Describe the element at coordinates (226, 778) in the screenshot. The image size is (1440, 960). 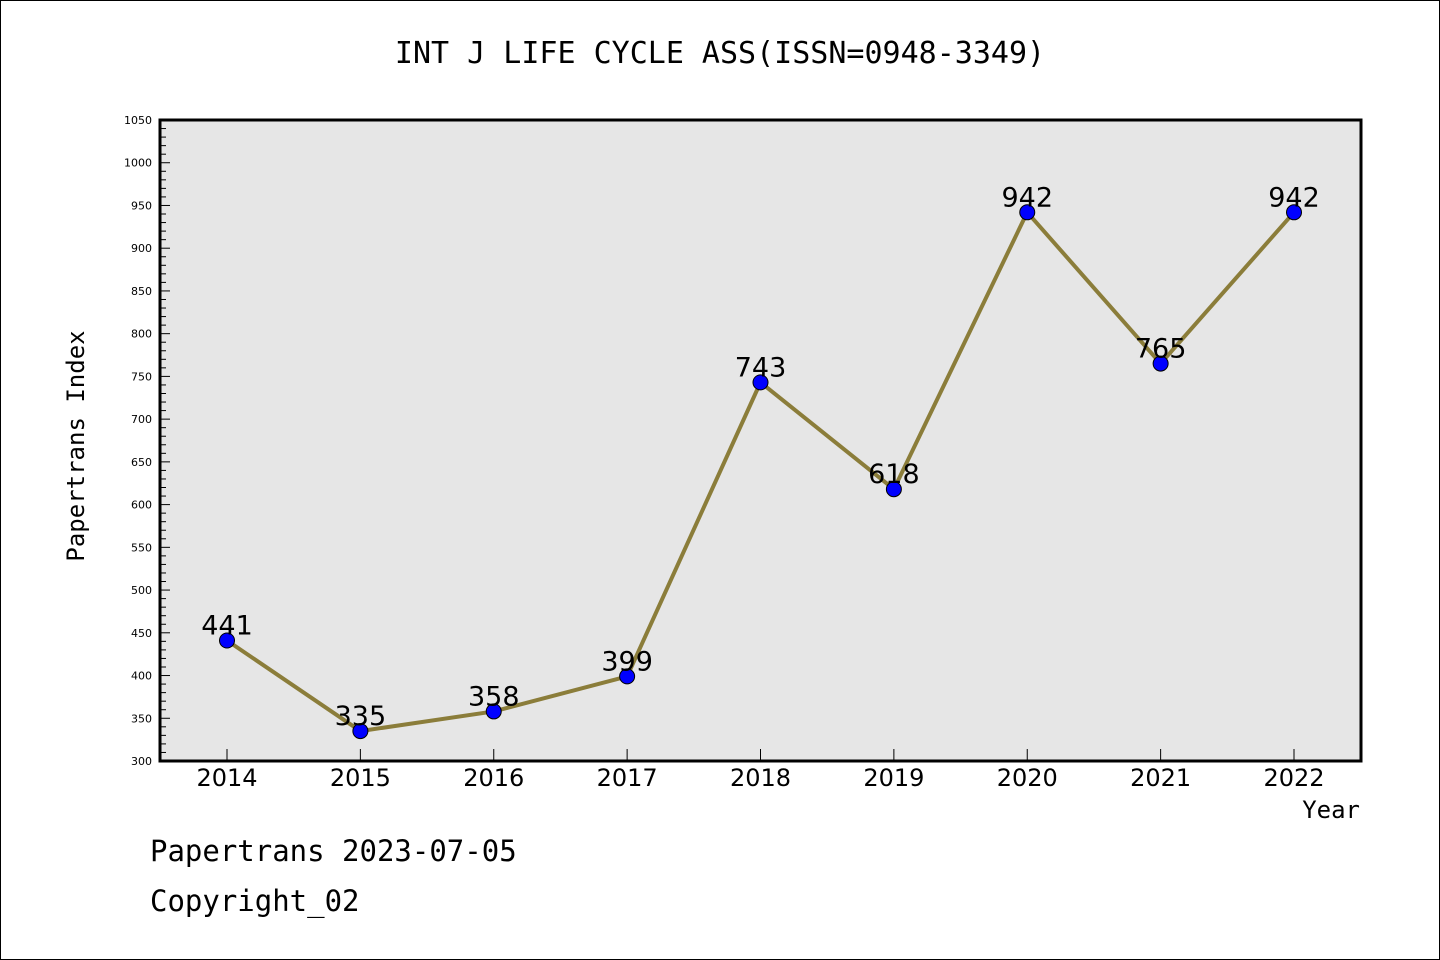
I see `x-tick-label: 2014` at that location.